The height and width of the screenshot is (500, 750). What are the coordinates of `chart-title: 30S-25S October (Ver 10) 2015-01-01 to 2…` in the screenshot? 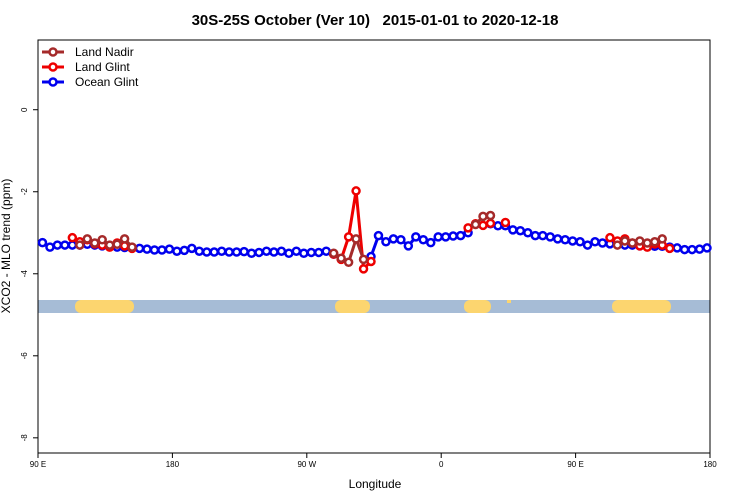 It's located at (375, 20).